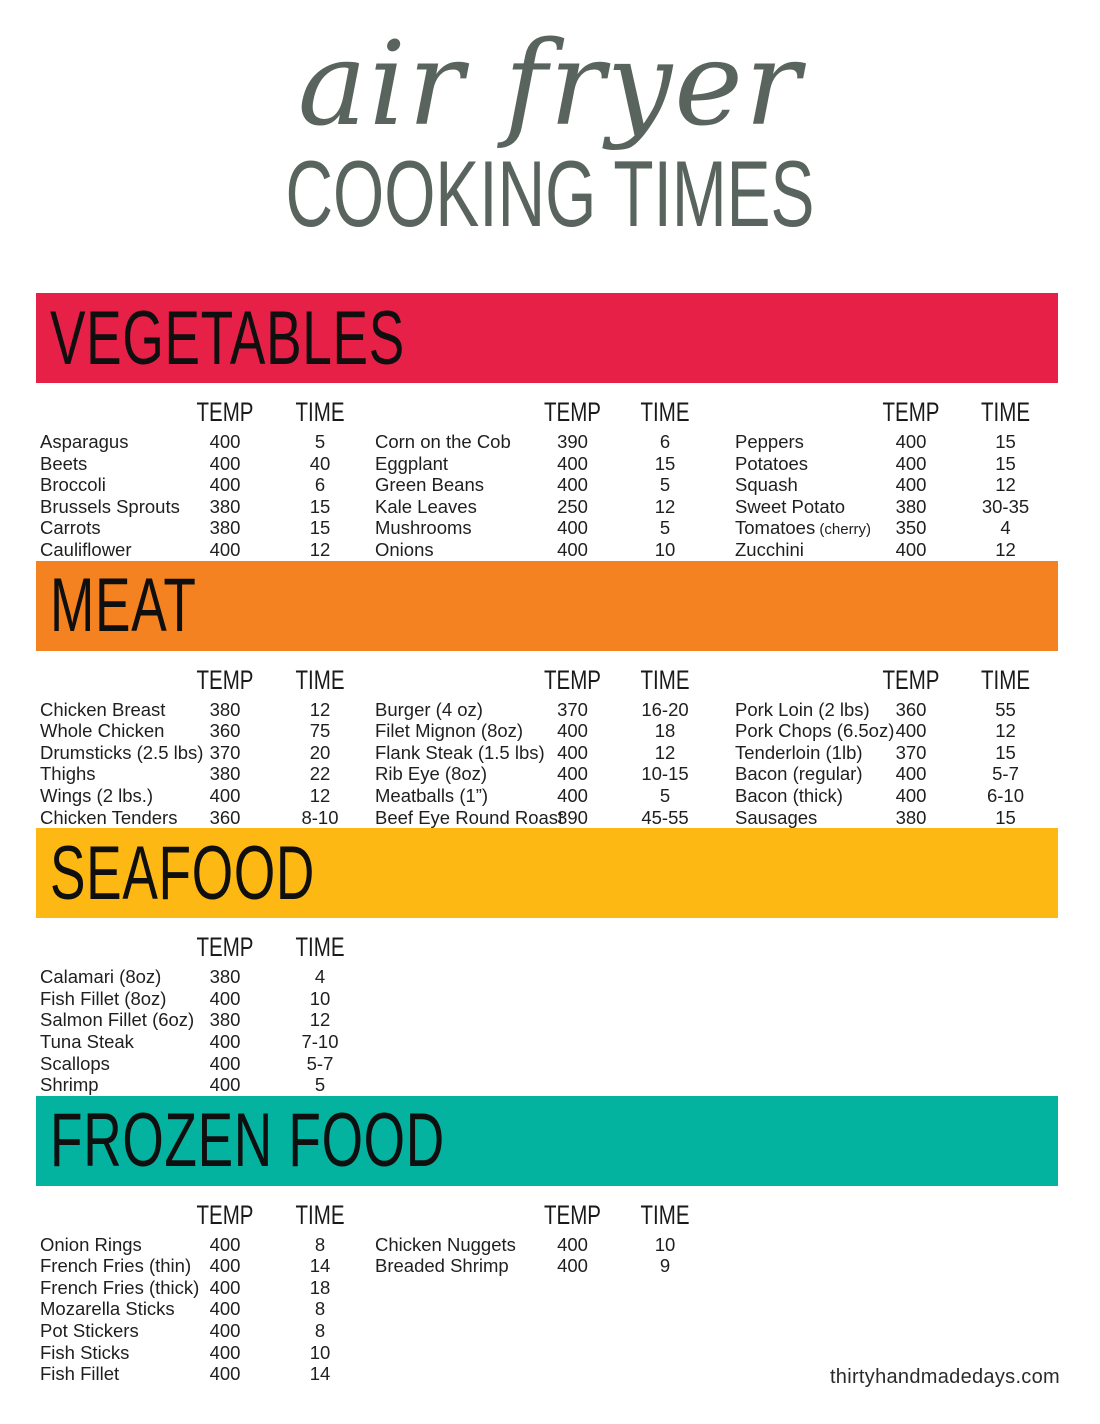  I want to click on food-row: Sausages 380 15, so click(897, 818).